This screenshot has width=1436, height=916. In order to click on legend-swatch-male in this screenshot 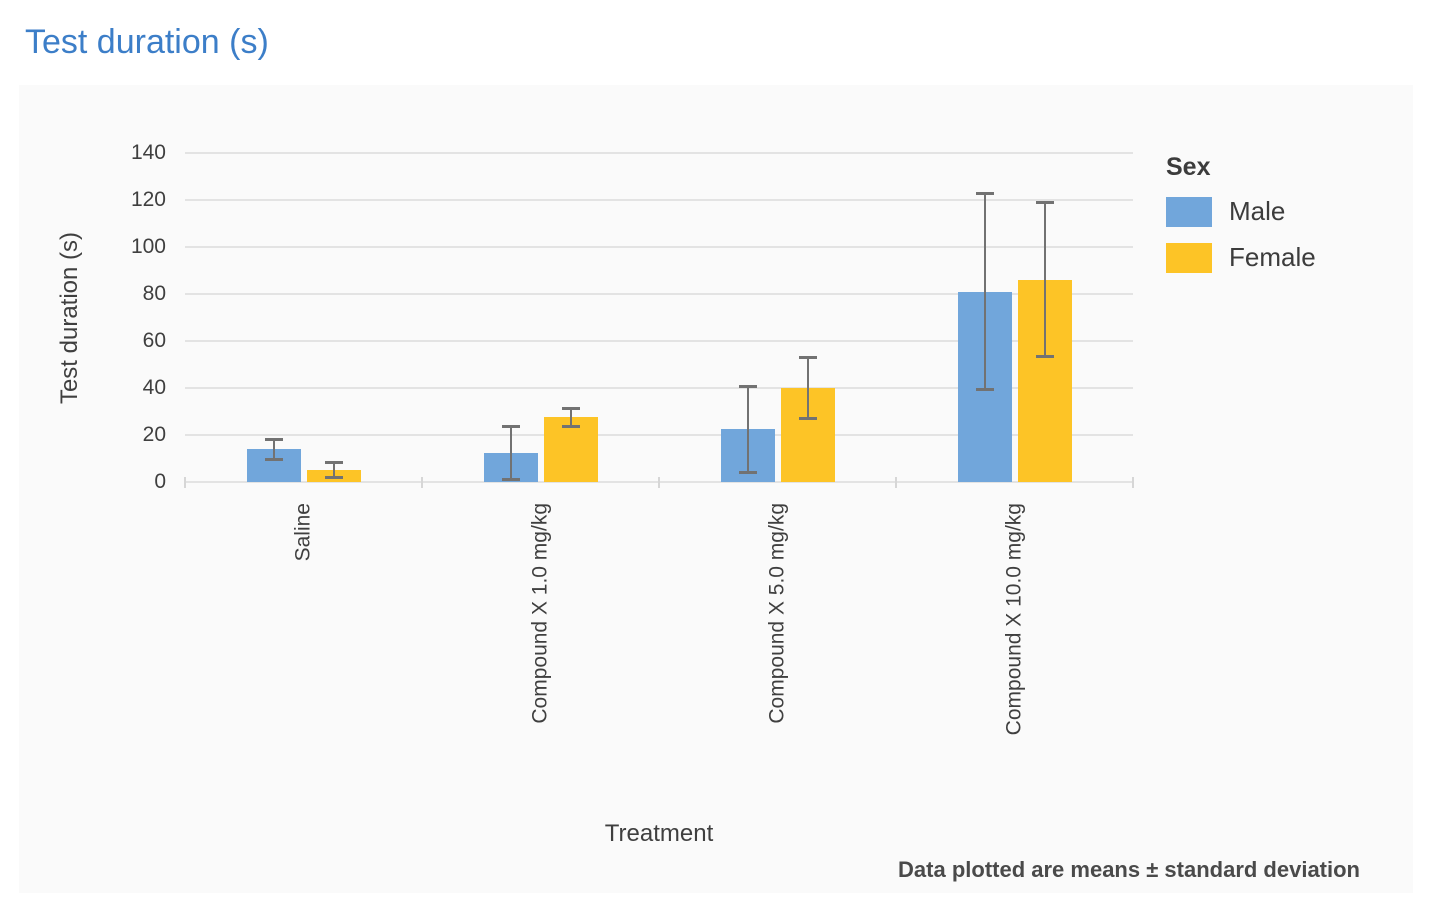, I will do `click(1189, 211)`.